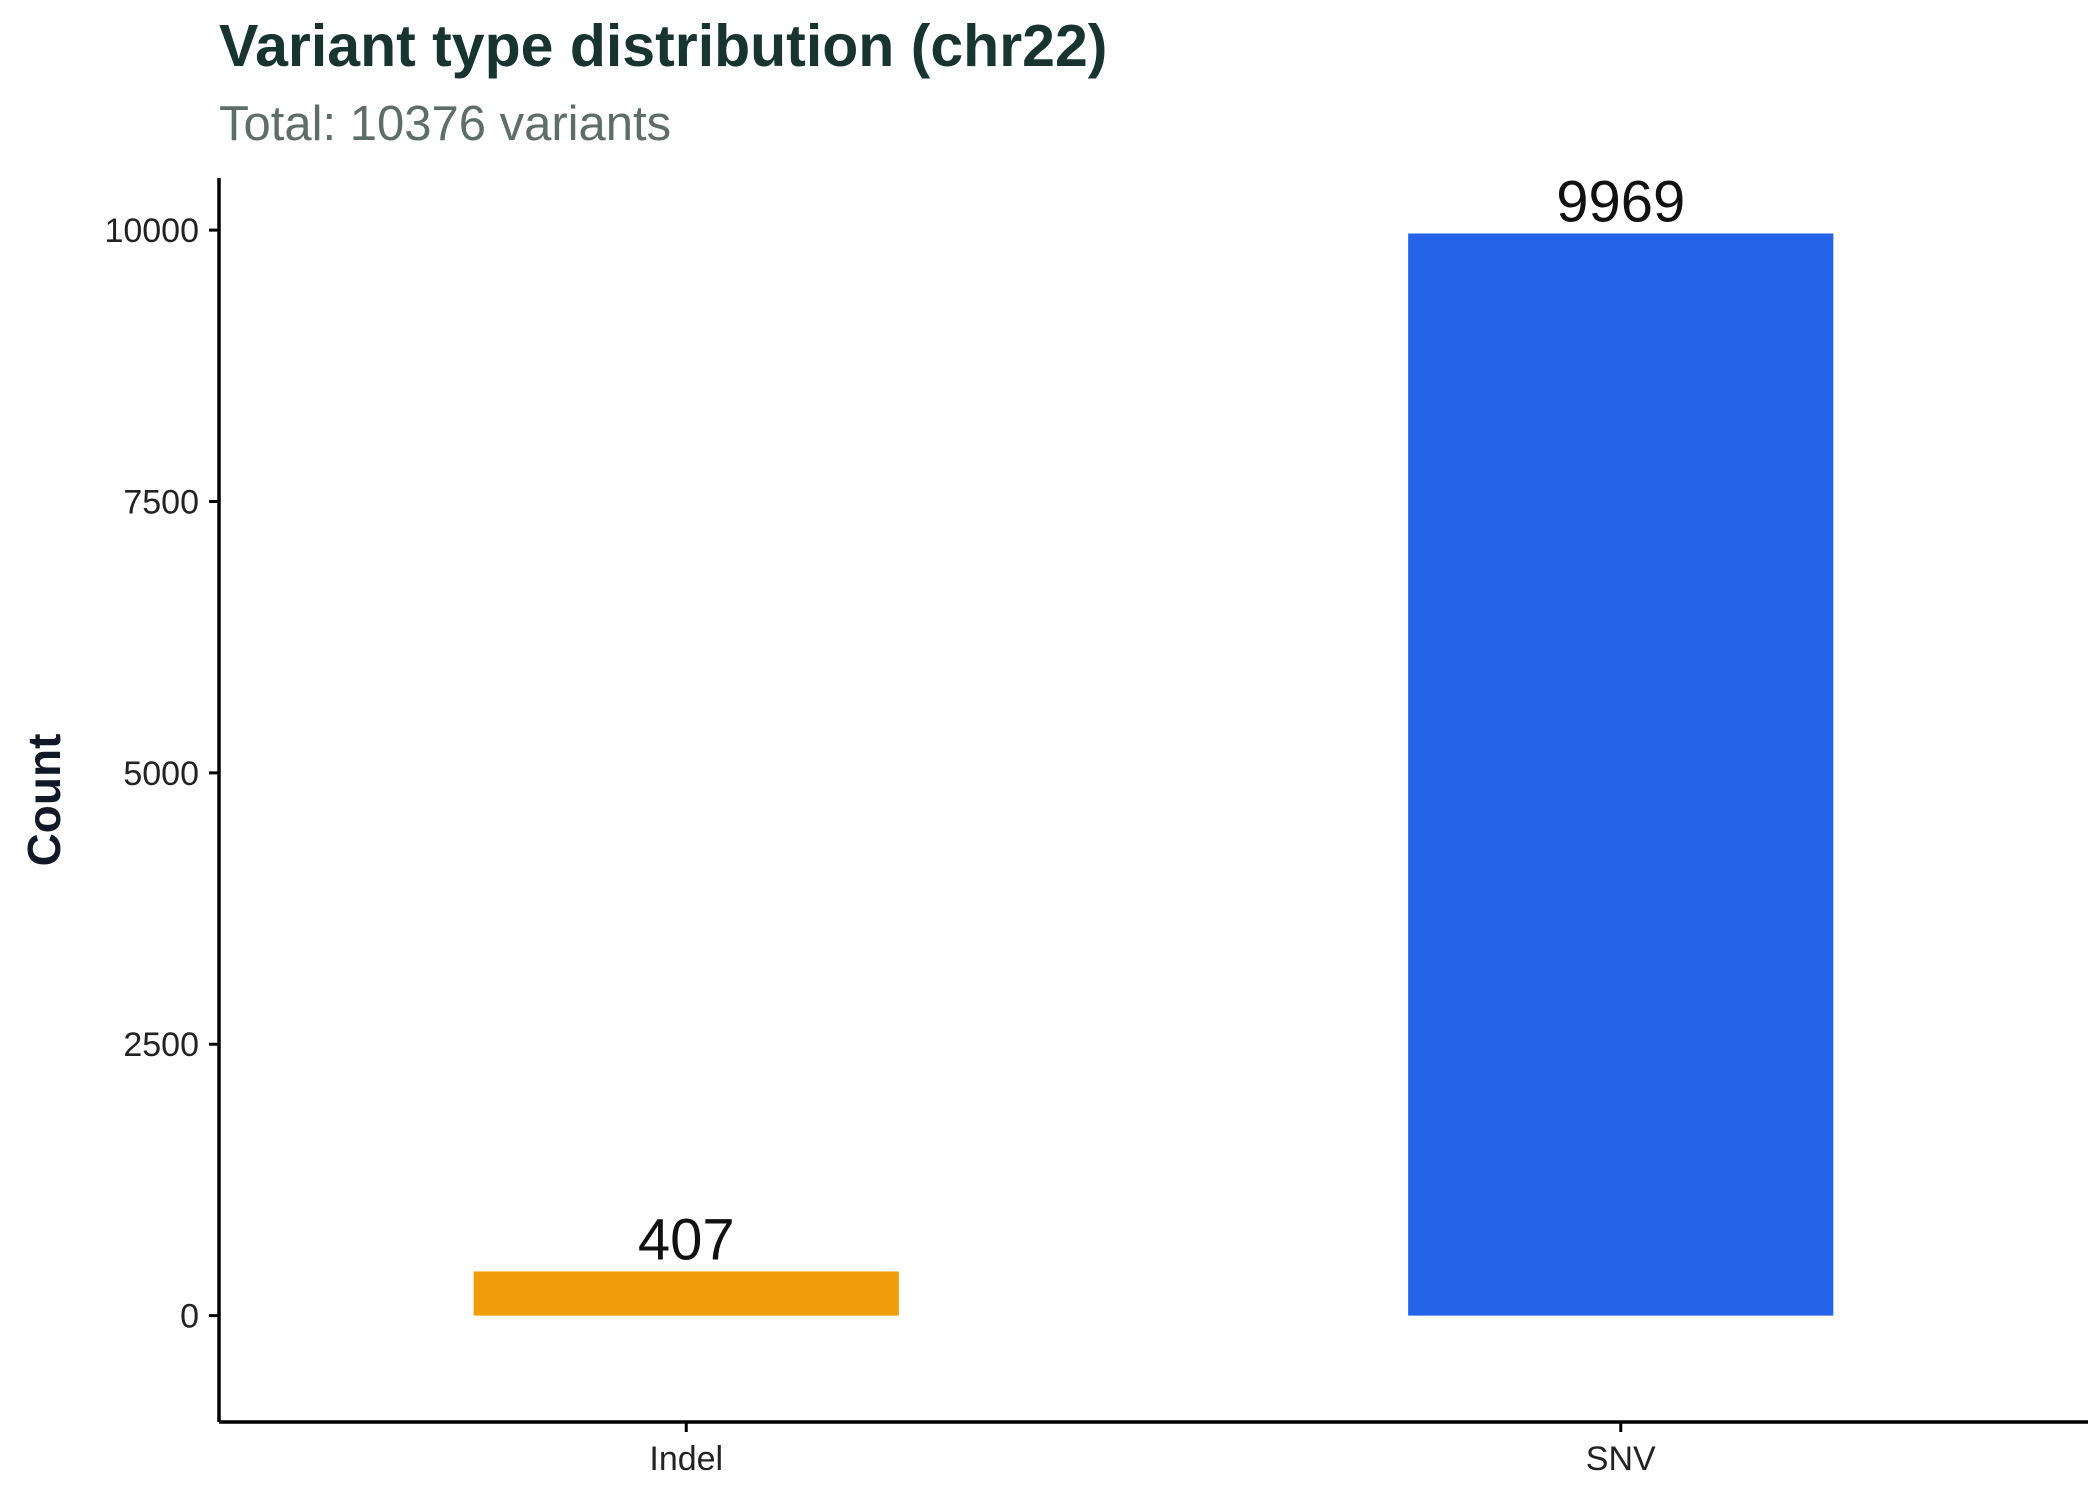 The image size is (2100, 1500). I want to click on y-tick-label: 2500, so click(161, 1045).